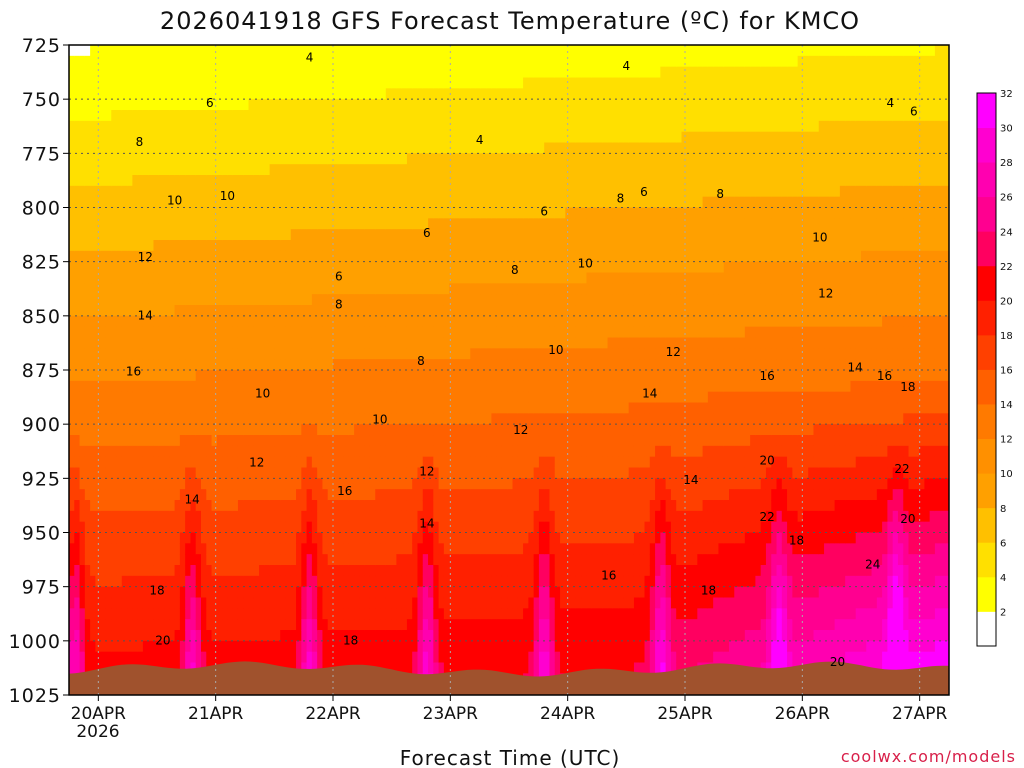 The image size is (1024, 768). Describe the element at coordinates (510, 757) in the screenshot. I see `x-axis-label: Forecast Time (UTC)` at that location.